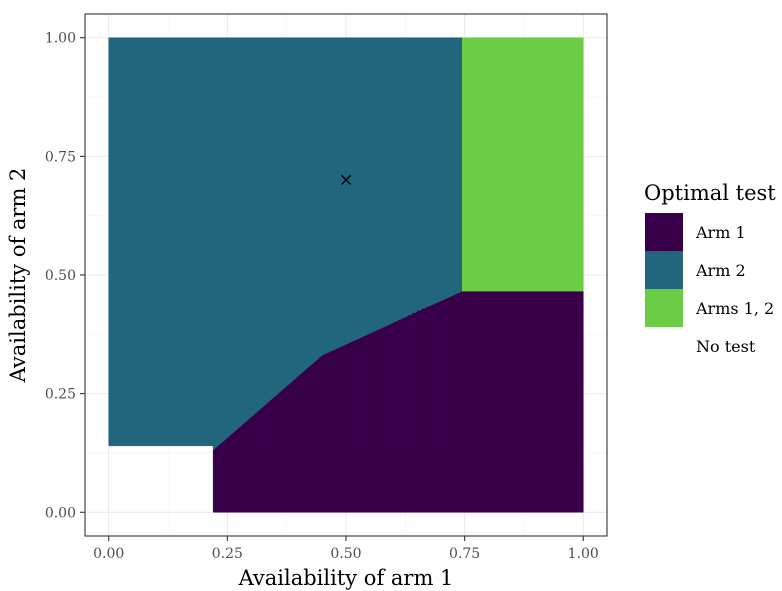 The width and height of the screenshot is (782, 591). Describe the element at coordinates (726, 346) in the screenshot. I see `legend-label: No test` at that location.